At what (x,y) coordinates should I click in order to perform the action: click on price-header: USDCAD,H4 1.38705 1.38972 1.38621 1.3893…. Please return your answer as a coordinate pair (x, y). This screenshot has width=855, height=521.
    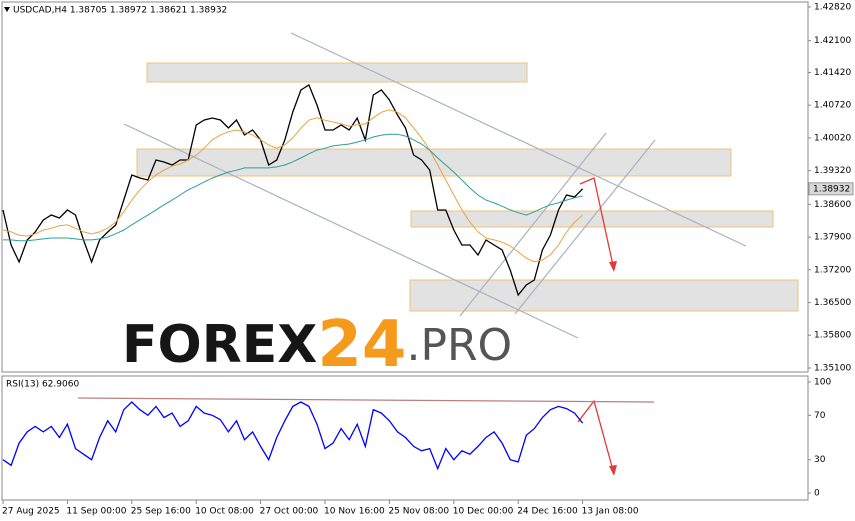
    Looking at the image, I should click on (120, 11).